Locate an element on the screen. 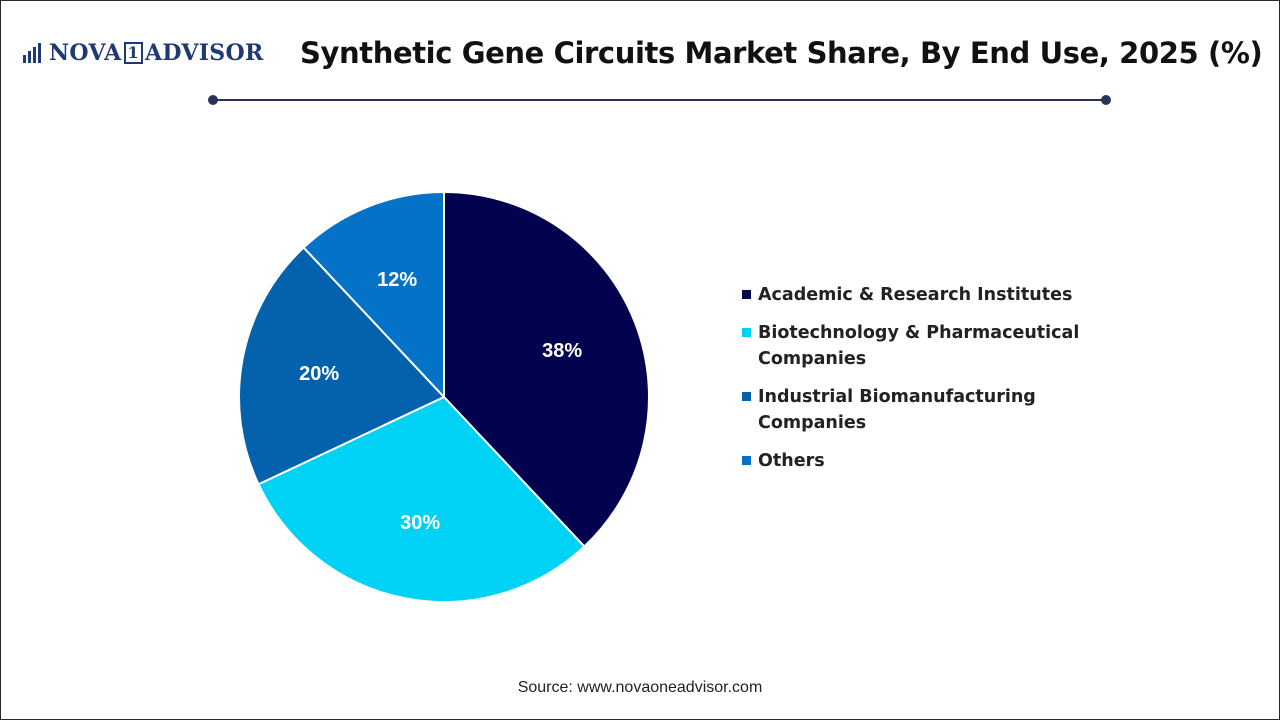 The image size is (1280, 720). bar-chart-logo-icon is located at coordinates (32, 53).